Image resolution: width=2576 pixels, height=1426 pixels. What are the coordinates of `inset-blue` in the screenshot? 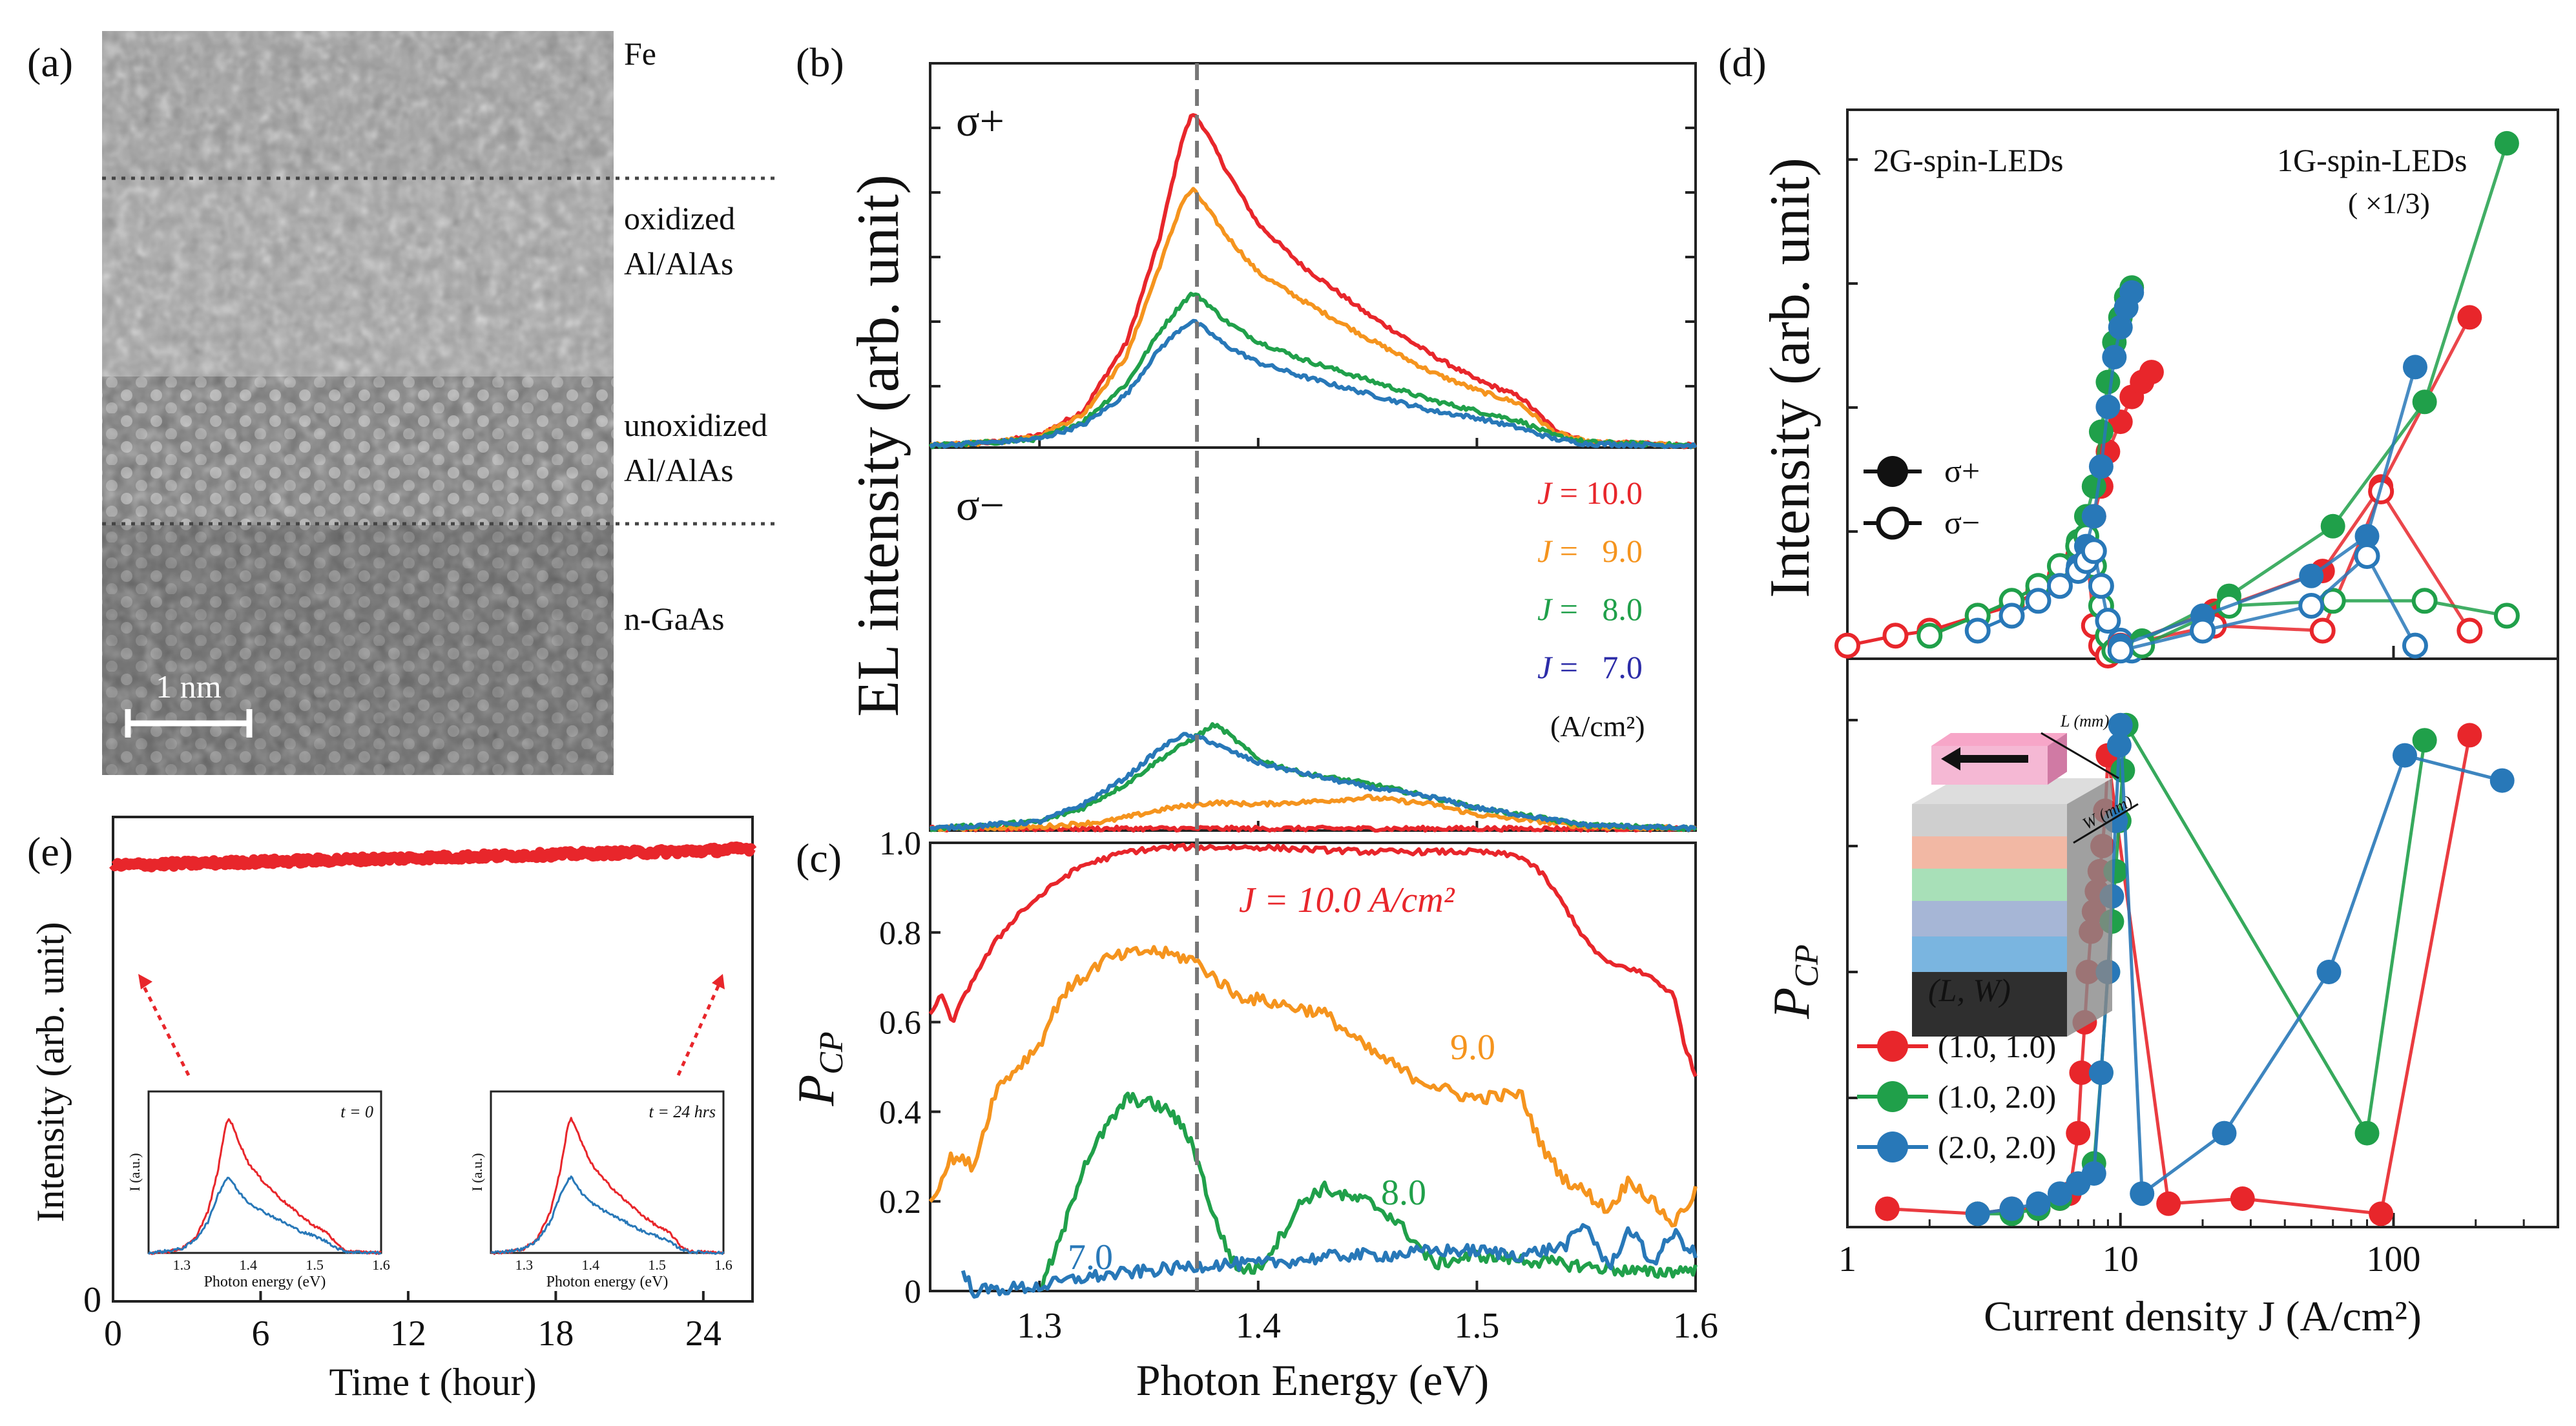 It's located at (264, 1216).